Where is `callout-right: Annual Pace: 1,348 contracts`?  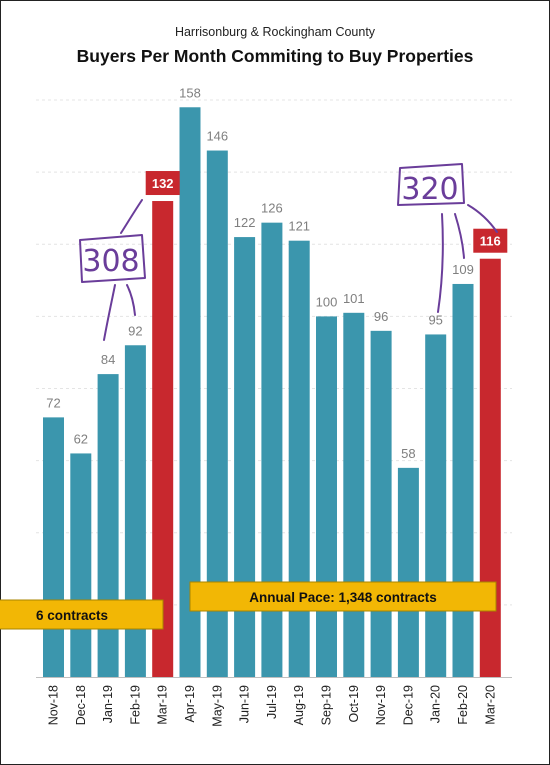
callout-right: Annual Pace: 1,348 contracts is located at coordinates (343, 596).